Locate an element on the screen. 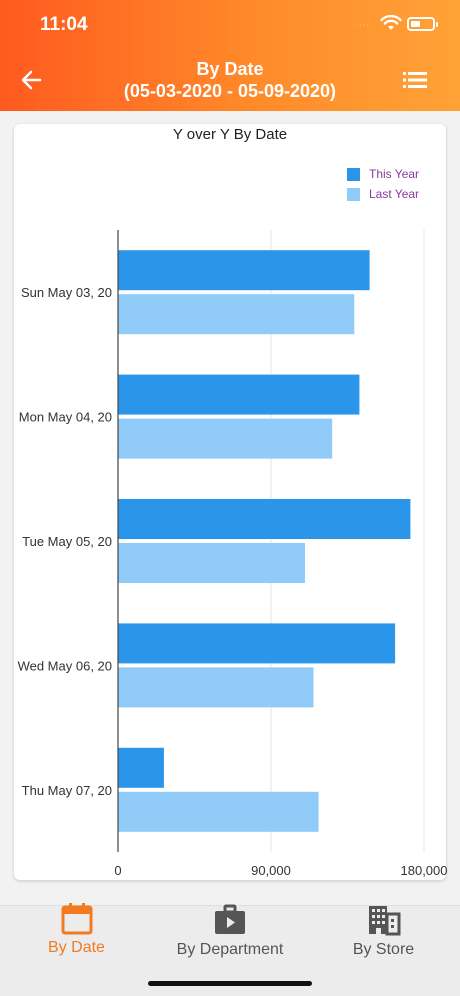 The image size is (460, 996). signal-icon: ···· is located at coordinates (363, 25).